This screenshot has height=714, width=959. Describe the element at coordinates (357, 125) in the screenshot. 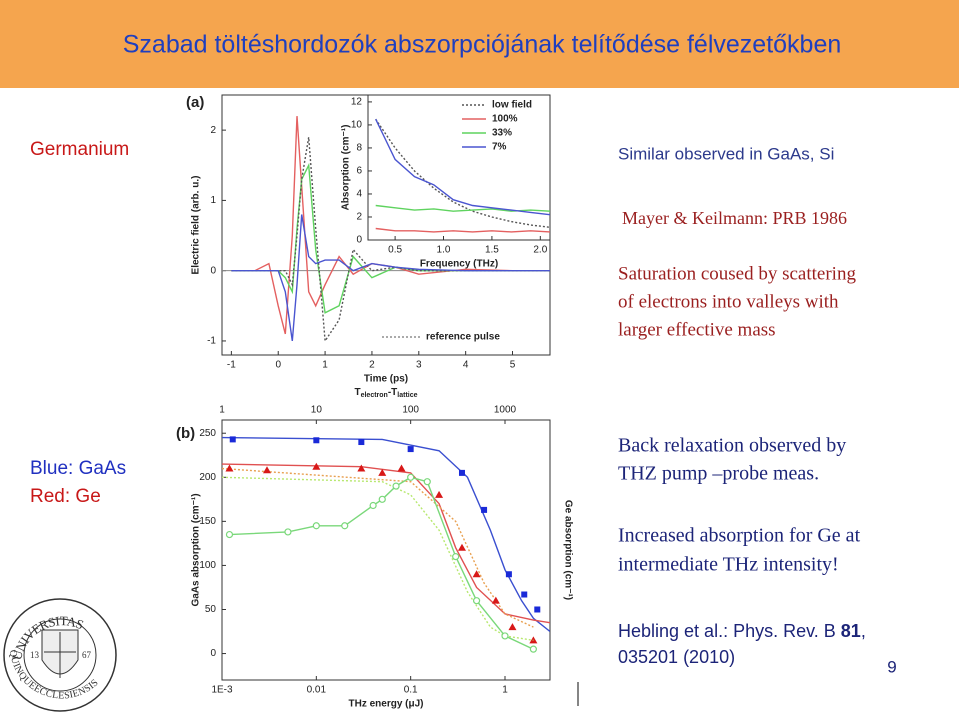

I see `y-tick-label: 10` at that location.